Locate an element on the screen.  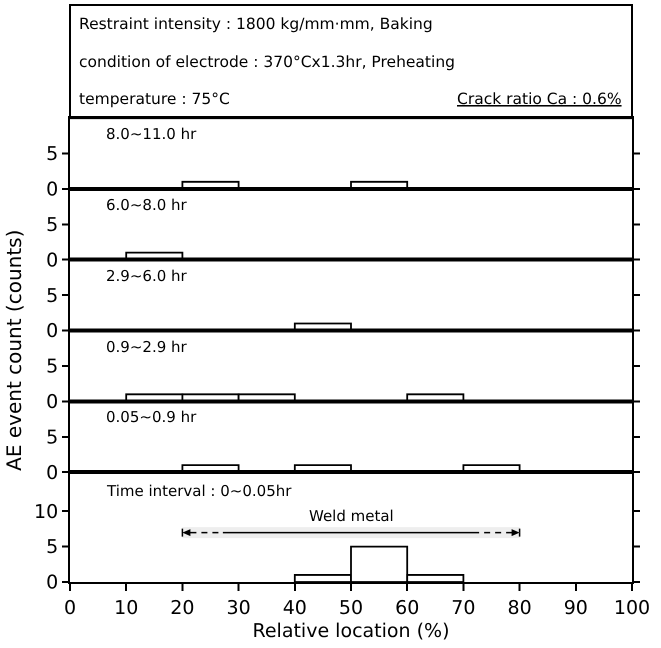
text: 2.9~6.0 hr is located at coordinates (147, 276).